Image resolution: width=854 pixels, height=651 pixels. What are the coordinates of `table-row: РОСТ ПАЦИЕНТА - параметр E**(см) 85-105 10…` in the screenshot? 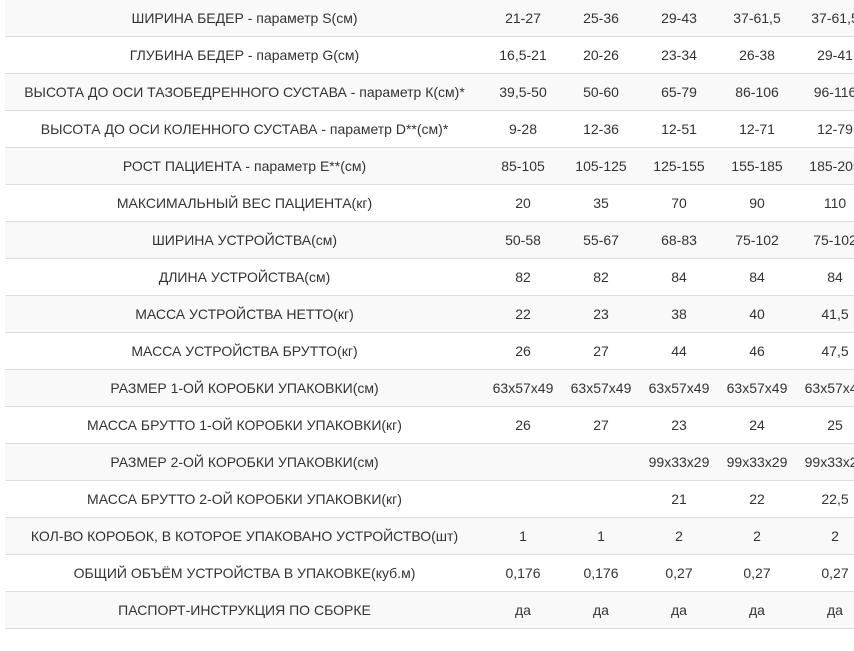 It's located at (429, 166).